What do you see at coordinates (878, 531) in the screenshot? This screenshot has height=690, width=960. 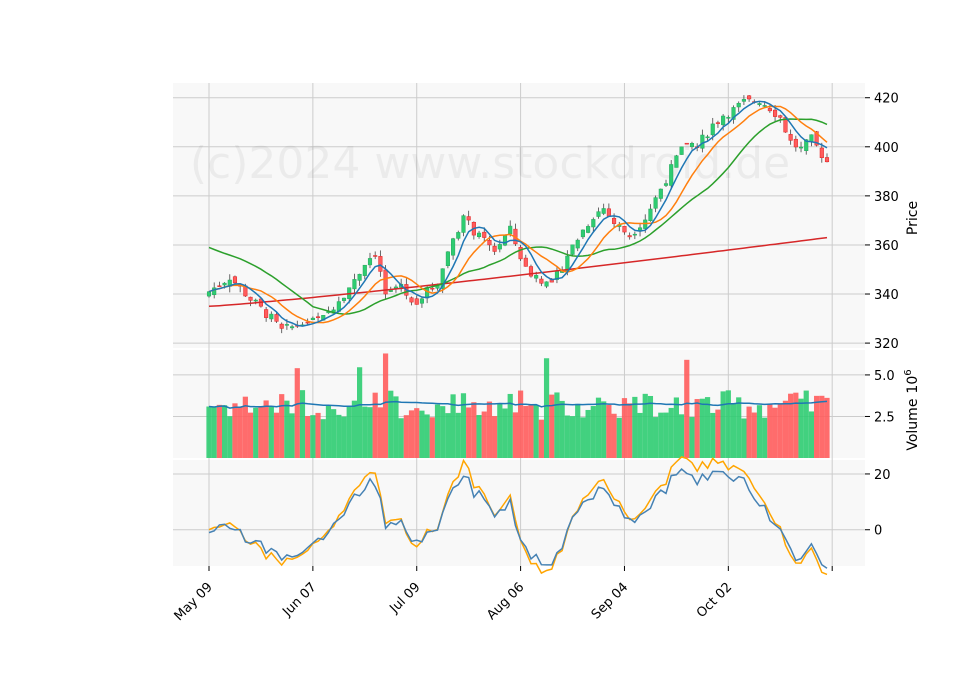 I see `oscillator-axis-tick-label: 0` at bounding box center [878, 531].